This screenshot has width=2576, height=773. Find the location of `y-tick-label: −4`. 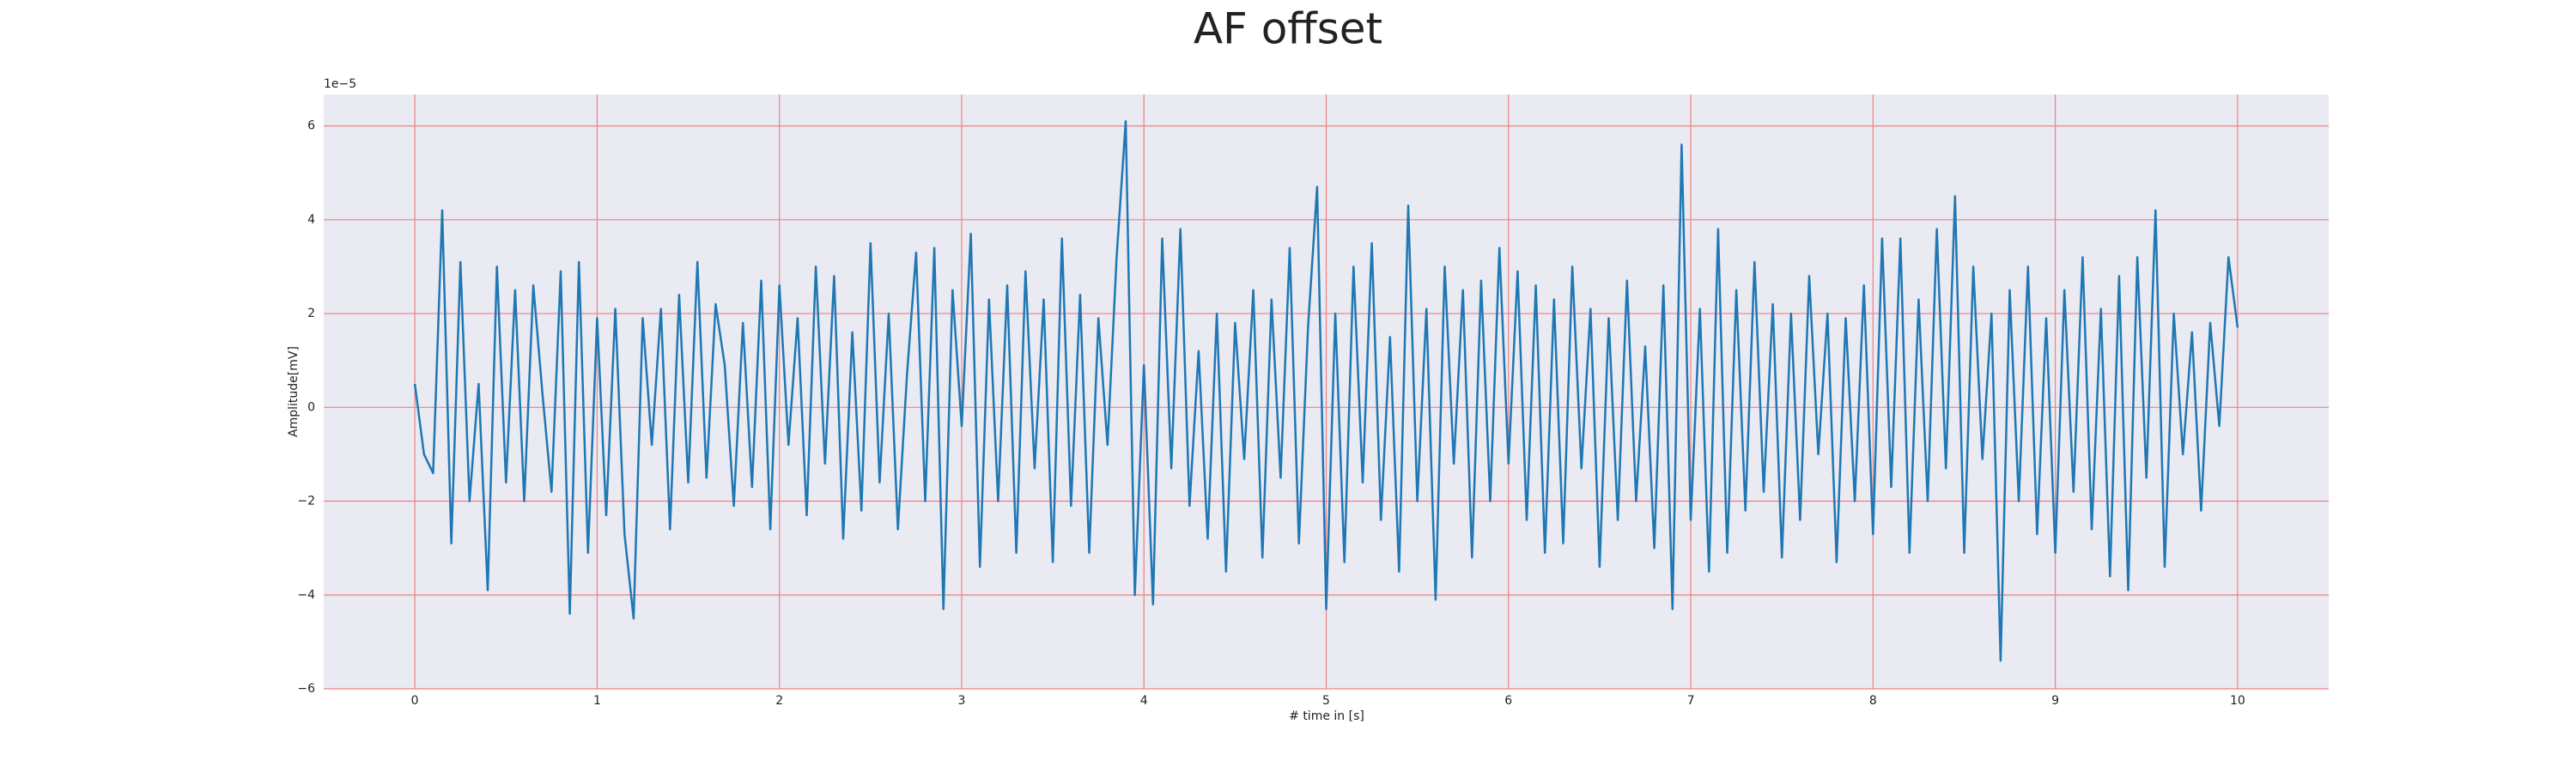

y-tick-label: −4 is located at coordinates (306, 595).